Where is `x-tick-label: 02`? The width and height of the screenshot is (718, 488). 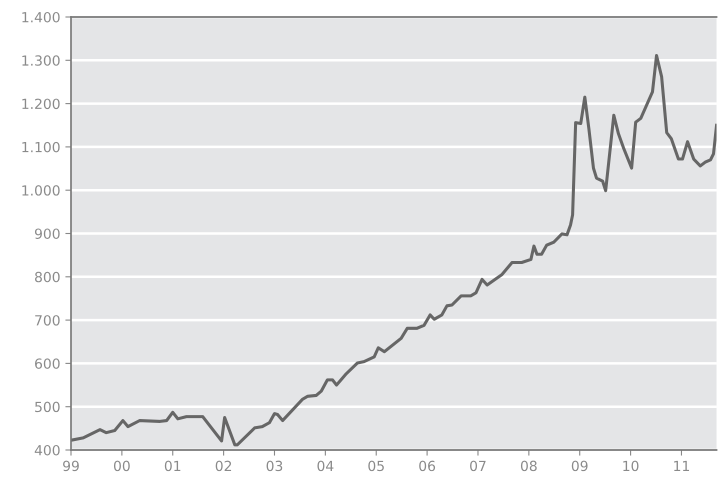 x-tick-label: 02 is located at coordinates (224, 466).